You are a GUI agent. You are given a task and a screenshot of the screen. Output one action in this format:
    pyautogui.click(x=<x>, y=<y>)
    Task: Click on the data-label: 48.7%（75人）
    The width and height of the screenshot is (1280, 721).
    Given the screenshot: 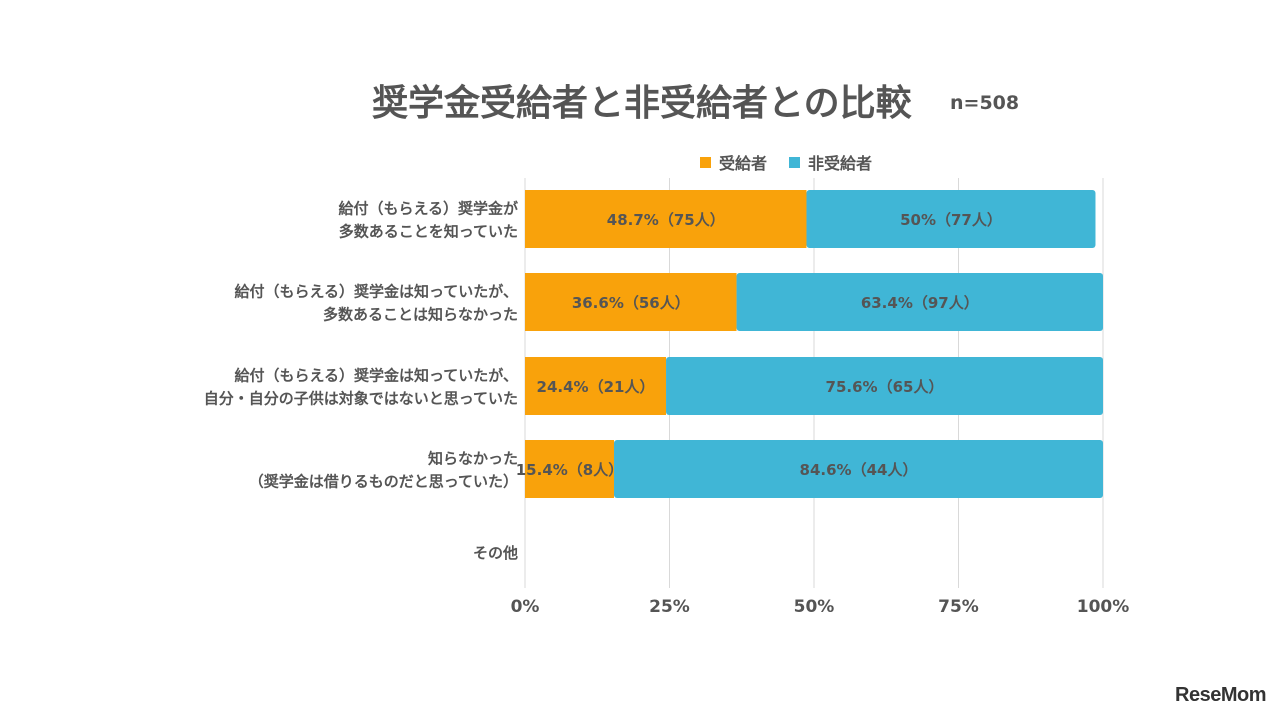 What is the action you would take?
    pyautogui.click(x=666, y=220)
    